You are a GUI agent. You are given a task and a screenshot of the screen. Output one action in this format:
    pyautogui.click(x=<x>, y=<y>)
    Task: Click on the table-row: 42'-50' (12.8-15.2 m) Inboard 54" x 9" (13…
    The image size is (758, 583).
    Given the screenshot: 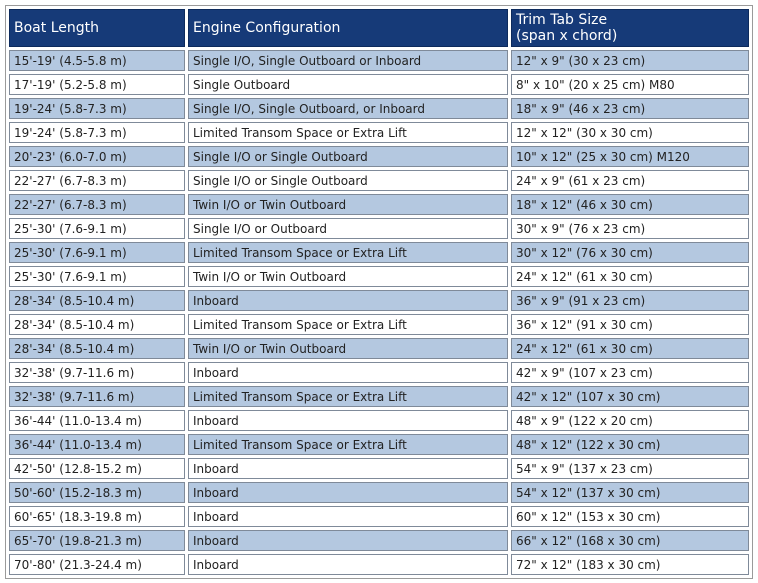 What is the action you would take?
    pyautogui.click(x=379, y=468)
    